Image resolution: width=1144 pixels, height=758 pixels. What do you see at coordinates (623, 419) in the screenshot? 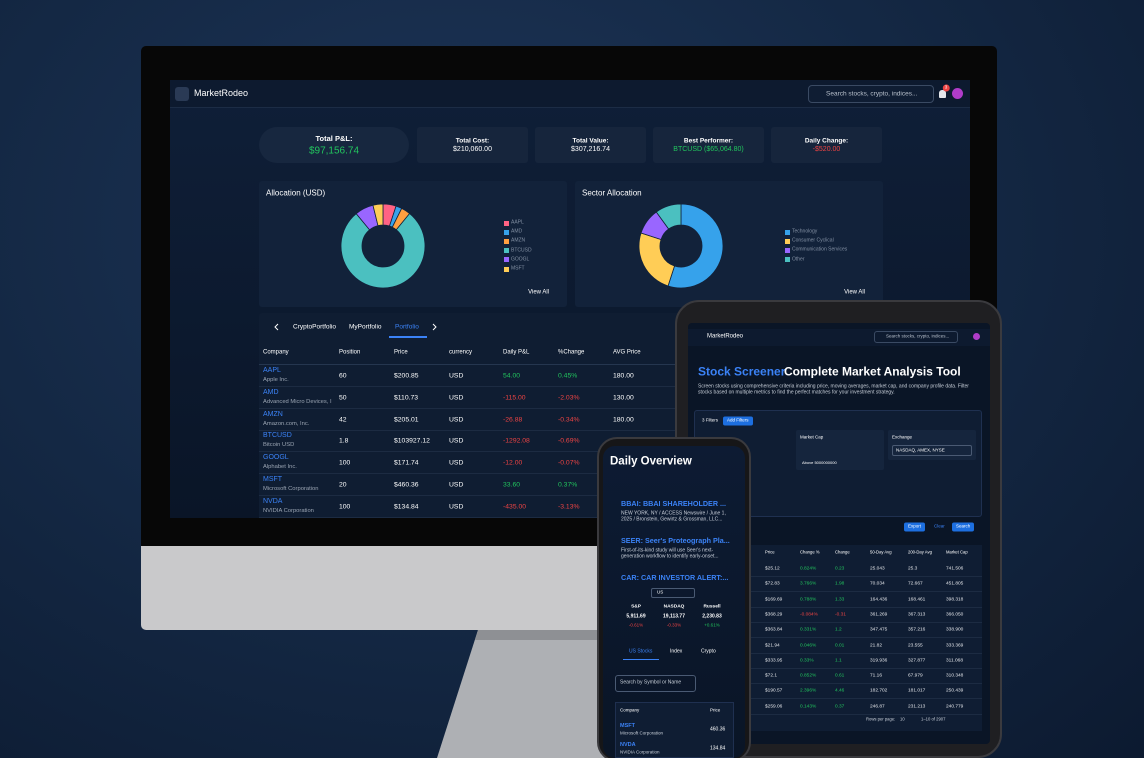
I see `table-cell: 180.00` at bounding box center [623, 419].